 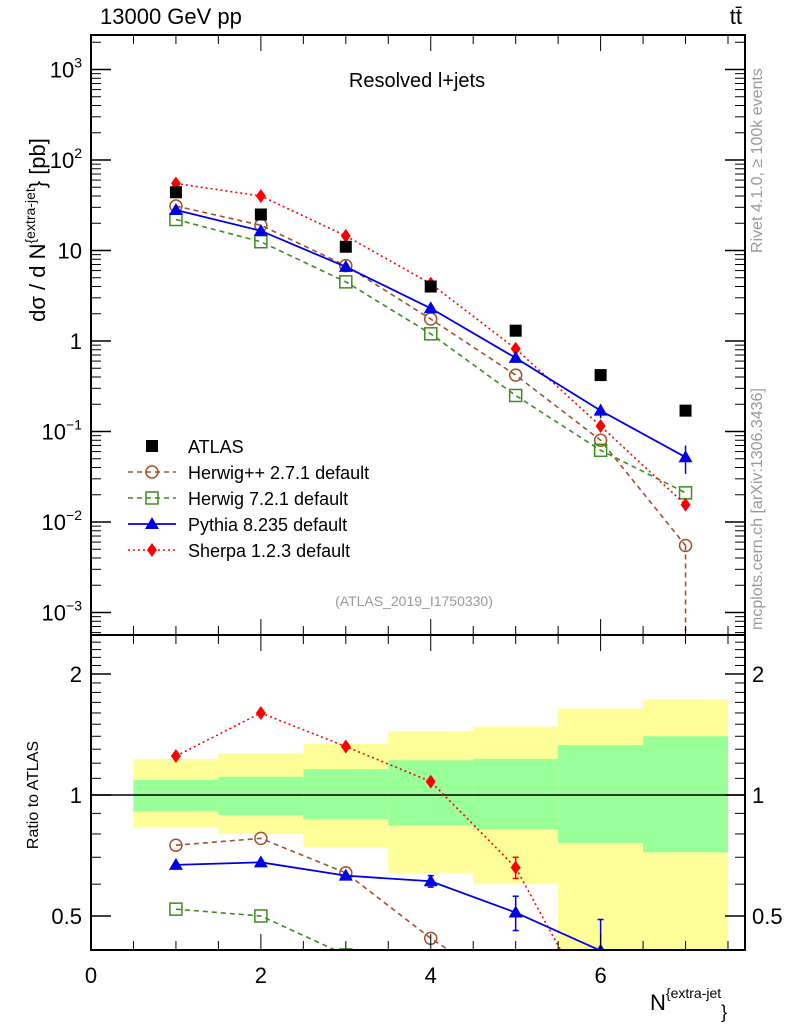 I want to click on legend-label: Sherpa 1.2.3 default, so click(x=269, y=551).